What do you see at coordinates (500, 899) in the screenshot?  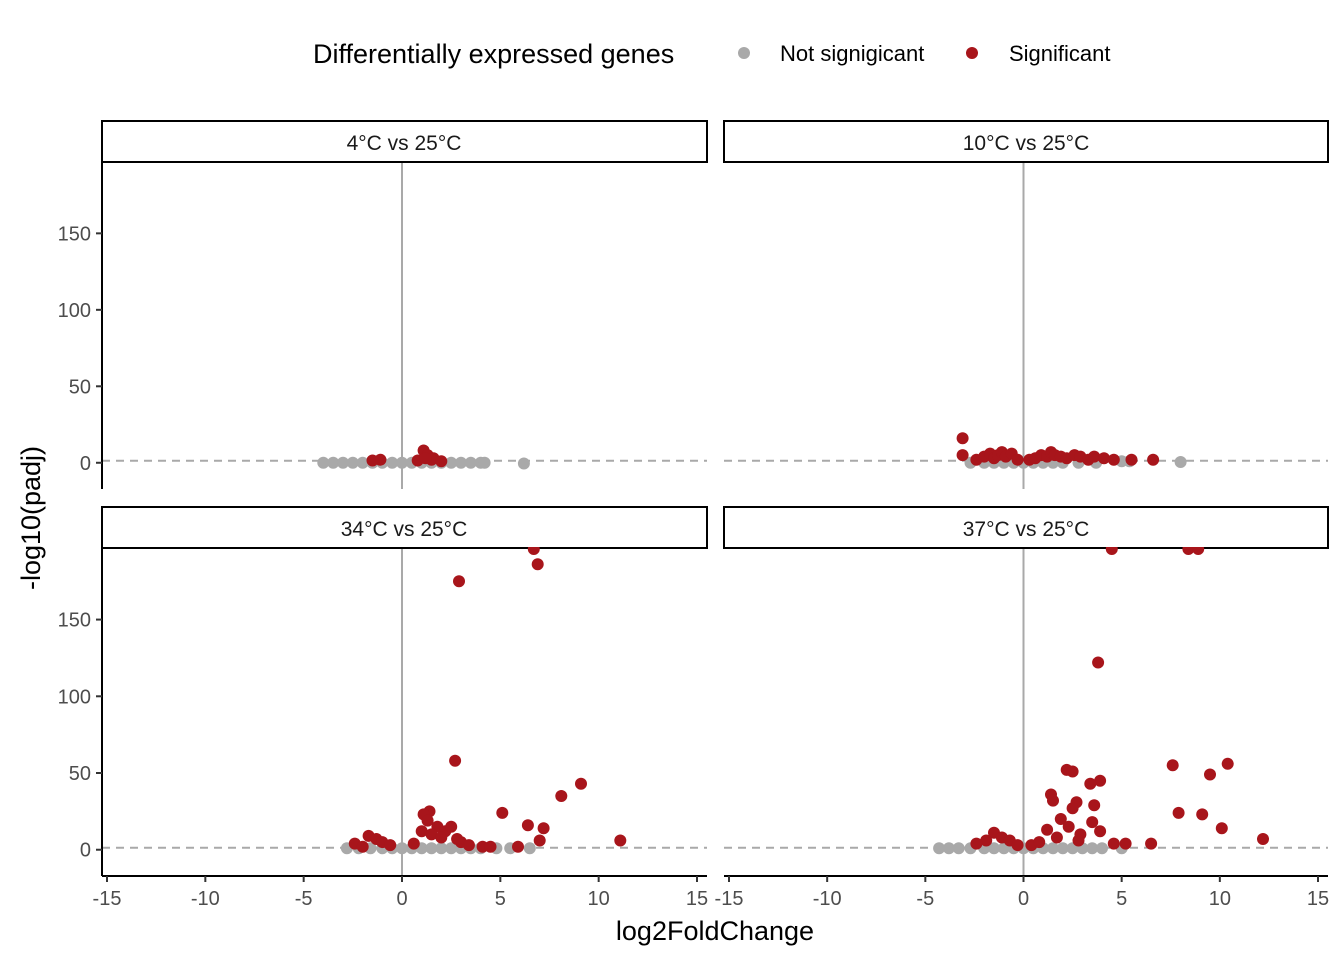 I see `x-tick-label-34c-4: 5` at bounding box center [500, 899].